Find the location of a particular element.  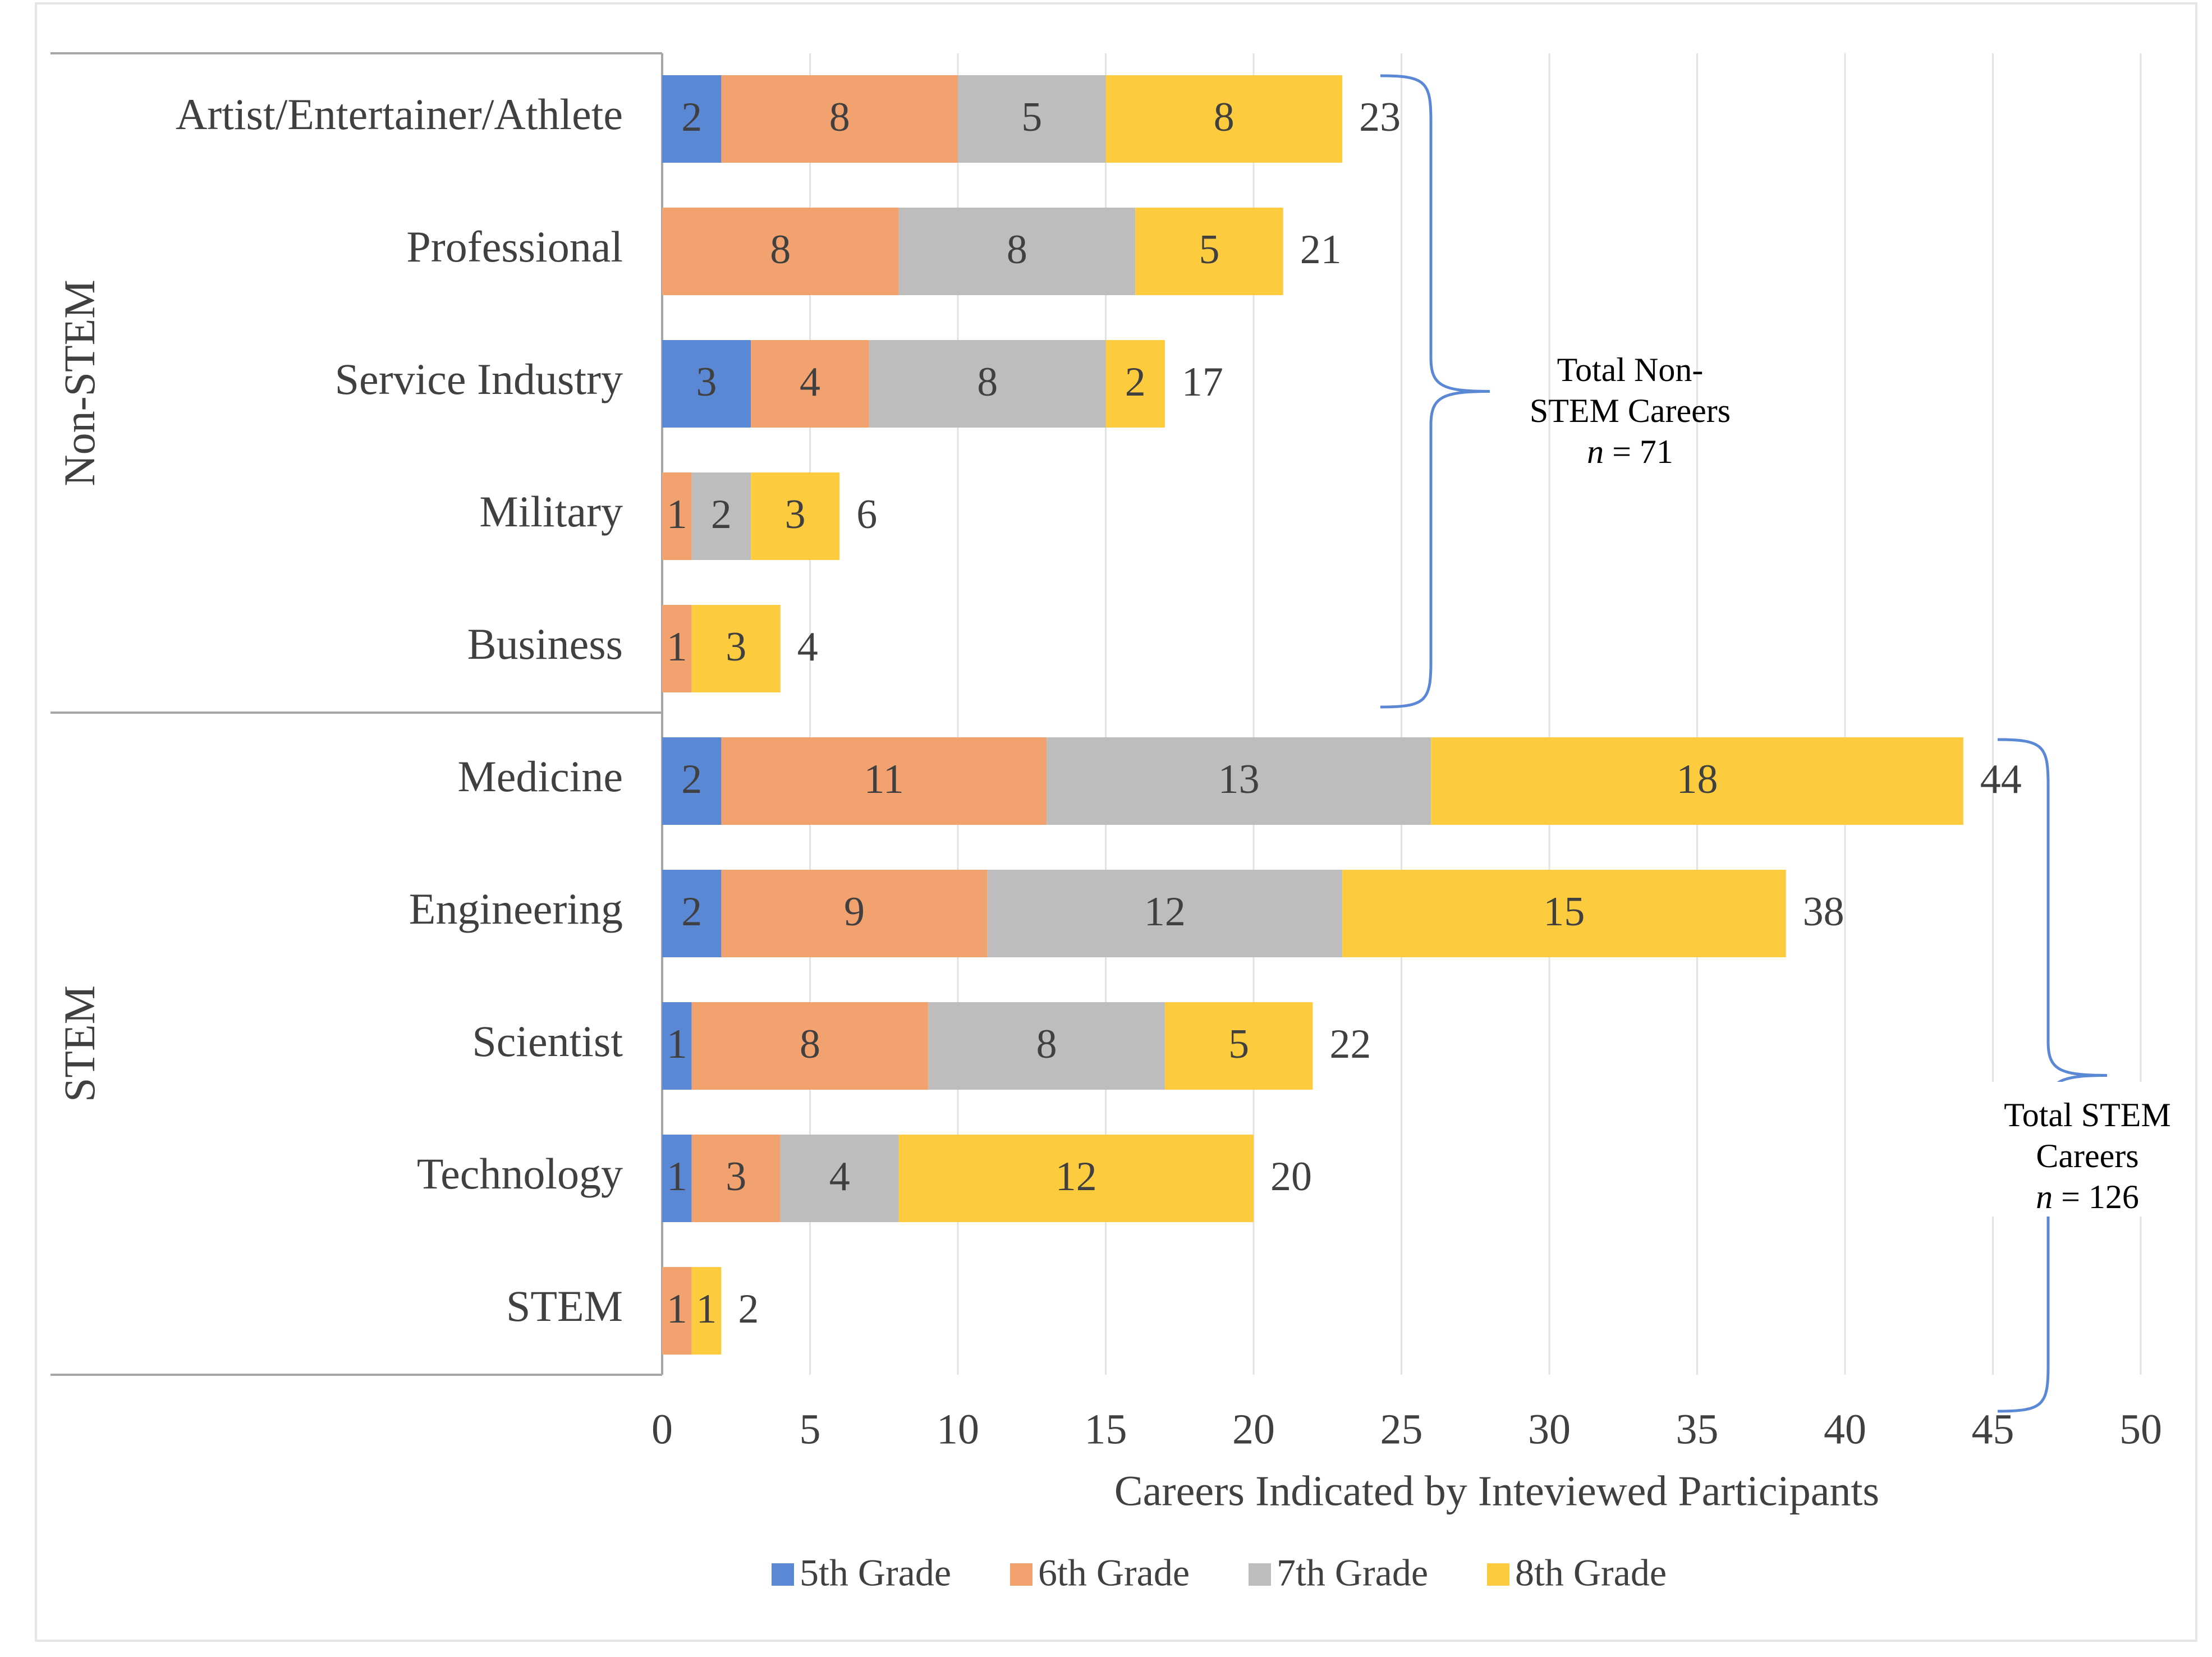

total-label: 23 is located at coordinates (1380, 117).